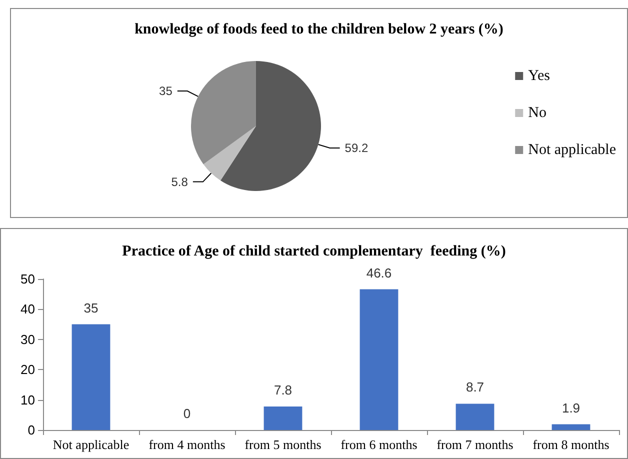 This screenshot has width=628, height=459. Describe the element at coordinates (379, 272) in the screenshot. I see `data-label: 46.6` at that location.